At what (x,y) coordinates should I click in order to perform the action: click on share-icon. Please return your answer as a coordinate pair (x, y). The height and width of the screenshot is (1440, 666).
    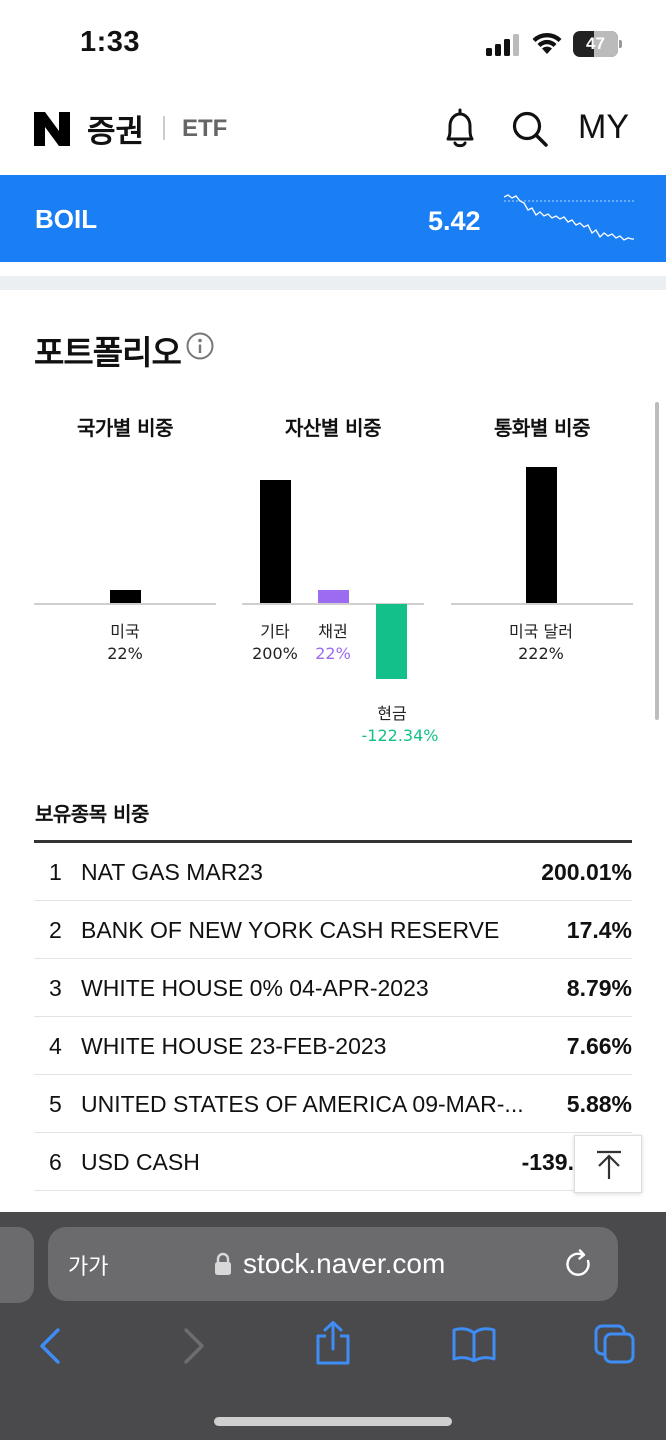
    Looking at the image, I should click on (333, 1343).